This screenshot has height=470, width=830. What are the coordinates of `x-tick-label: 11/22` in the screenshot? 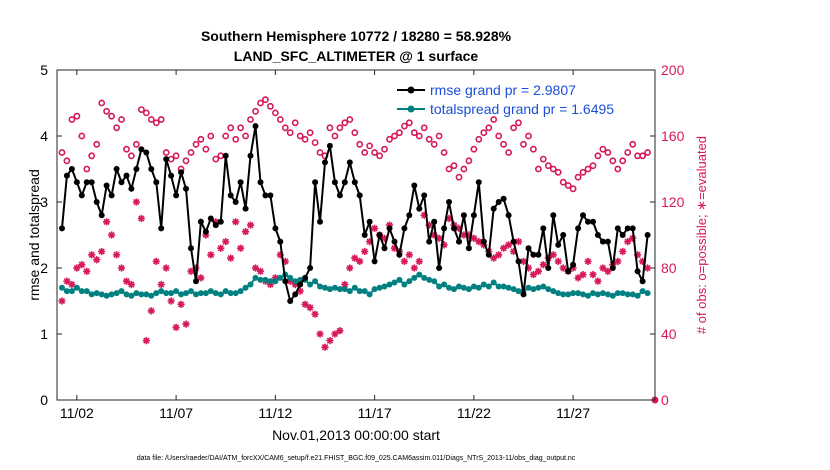 It's located at (474, 413).